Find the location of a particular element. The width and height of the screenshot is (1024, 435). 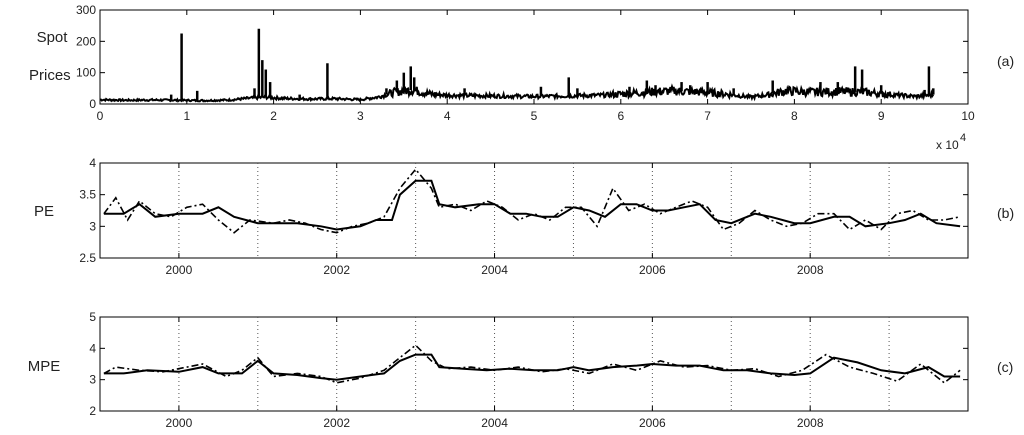

panel-c-series-solid is located at coordinates (532, 367).